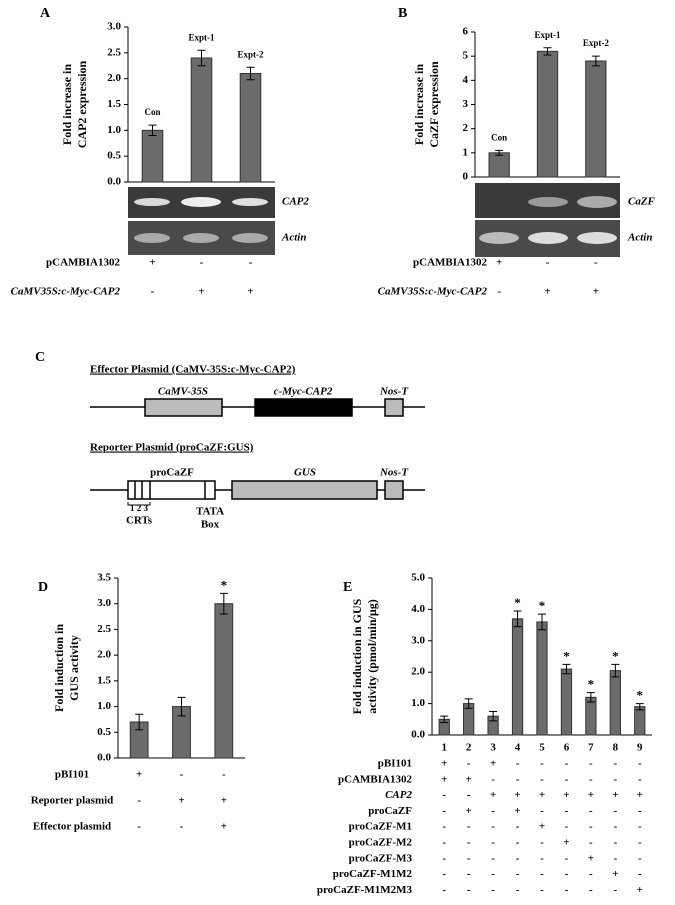 The width and height of the screenshot is (675, 905). I want to click on part-label: Nos-T, so click(394, 473).